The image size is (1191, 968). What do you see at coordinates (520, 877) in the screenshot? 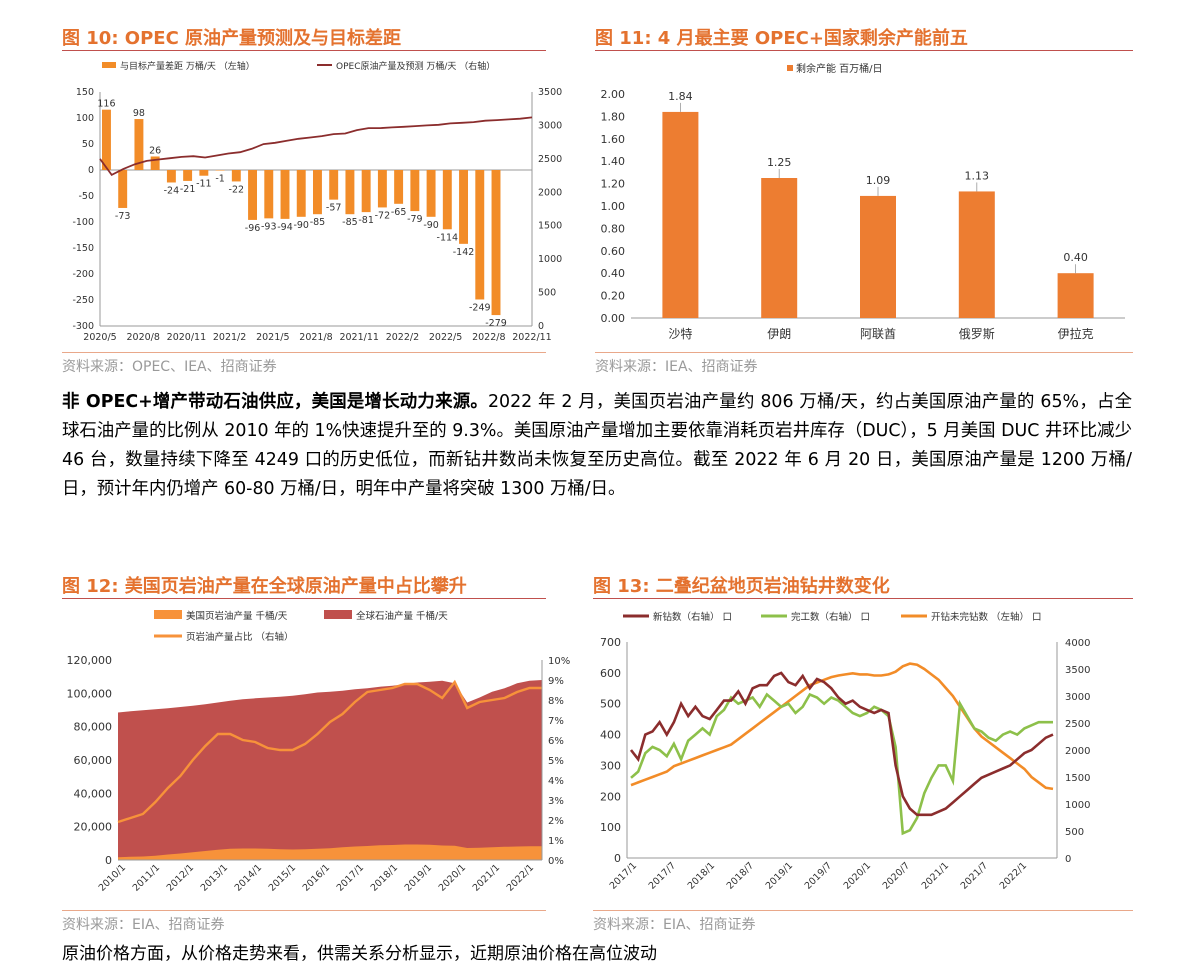
I see `fig12-x-tick: 2022/1` at bounding box center [520, 877].